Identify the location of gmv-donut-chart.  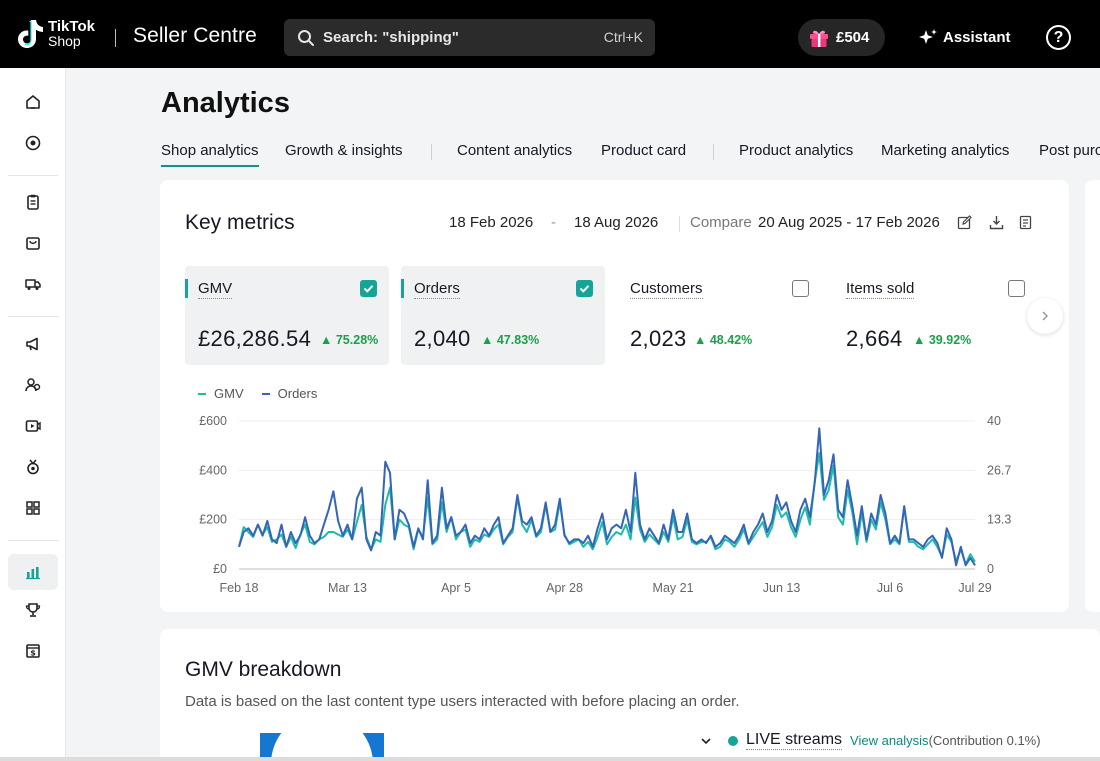
(322, 747).